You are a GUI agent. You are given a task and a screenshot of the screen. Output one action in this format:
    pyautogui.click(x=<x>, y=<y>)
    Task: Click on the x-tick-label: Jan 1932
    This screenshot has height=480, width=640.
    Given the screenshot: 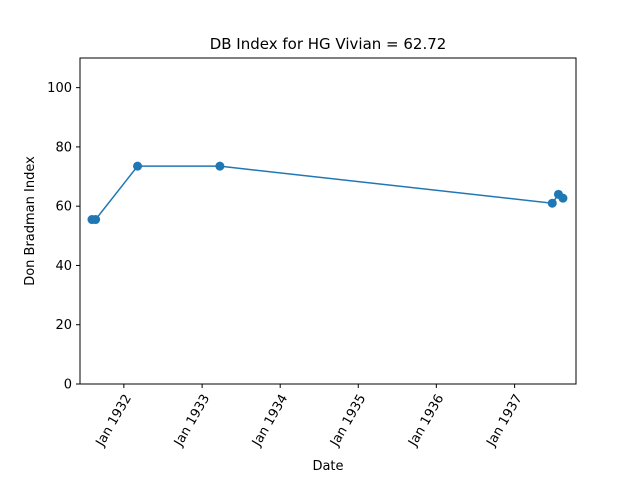 What is the action you would take?
    pyautogui.click(x=114, y=421)
    